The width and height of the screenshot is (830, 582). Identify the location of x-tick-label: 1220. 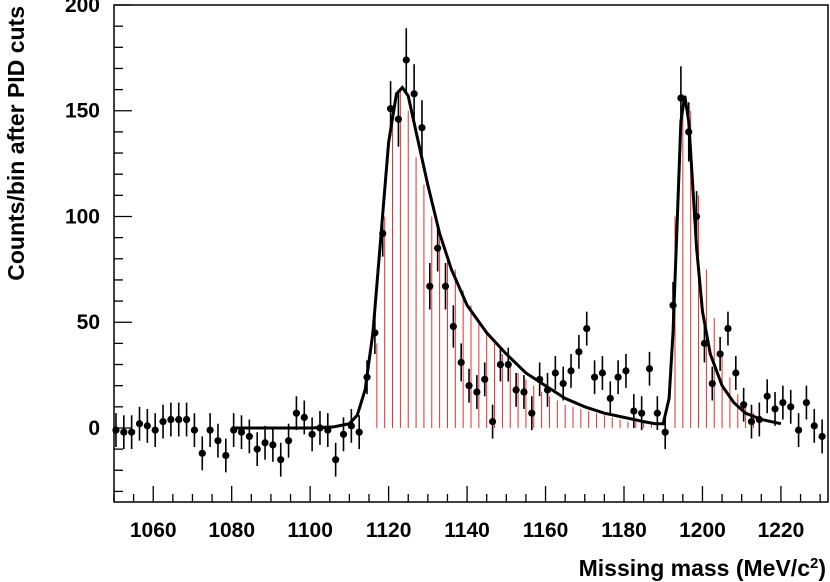
(781, 530).